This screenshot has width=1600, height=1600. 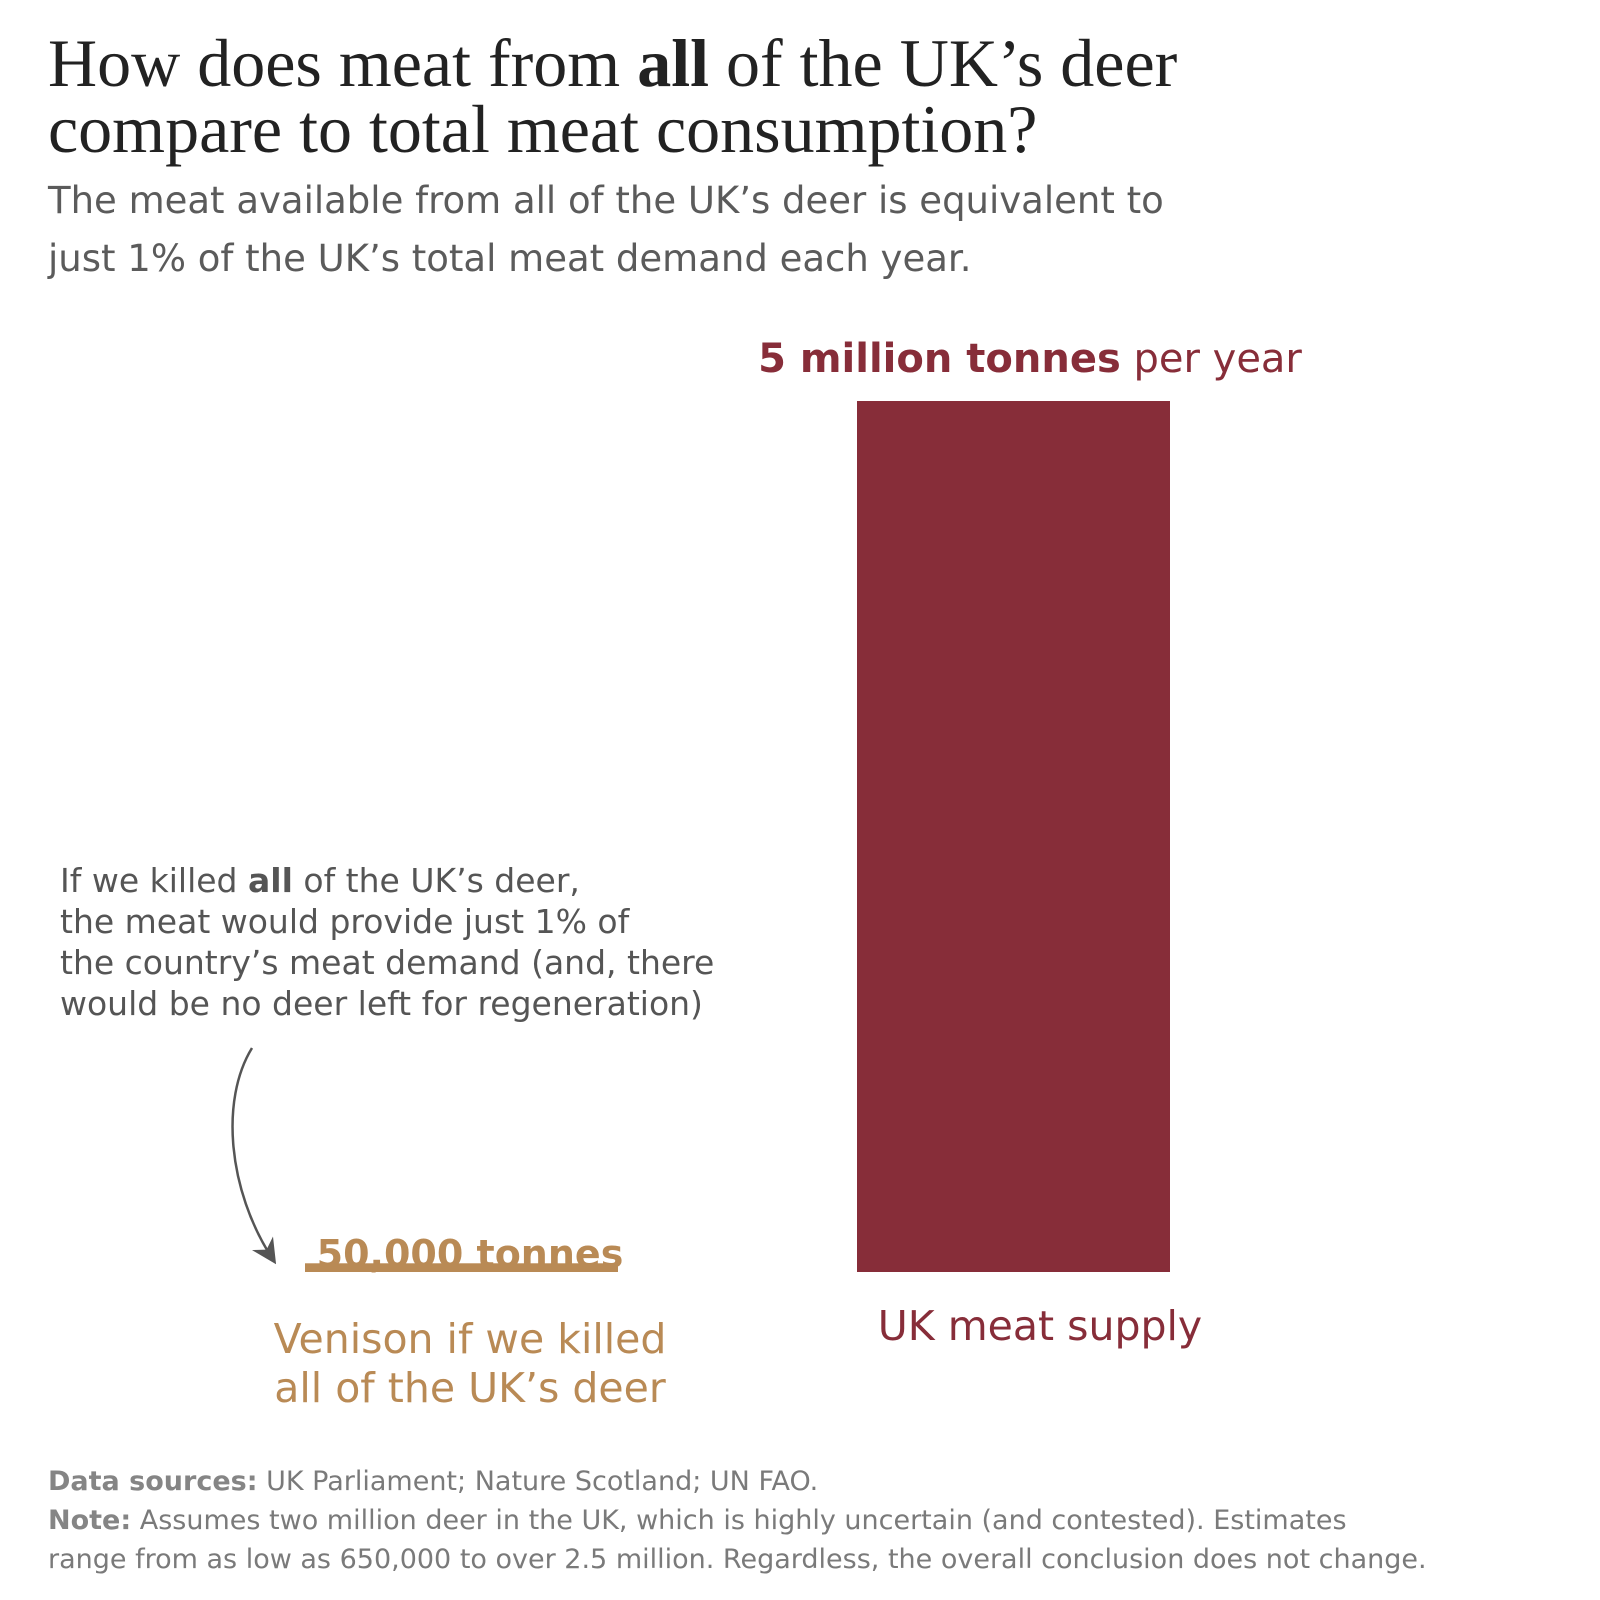 What do you see at coordinates (254, 1156) in the screenshot?
I see `annotation-arrow` at bounding box center [254, 1156].